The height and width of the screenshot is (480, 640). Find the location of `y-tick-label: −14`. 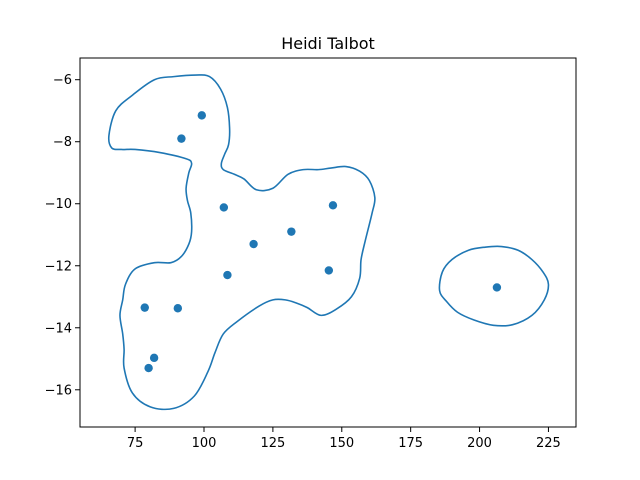

y-tick-label: −14 is located at coordinates (58, 328).